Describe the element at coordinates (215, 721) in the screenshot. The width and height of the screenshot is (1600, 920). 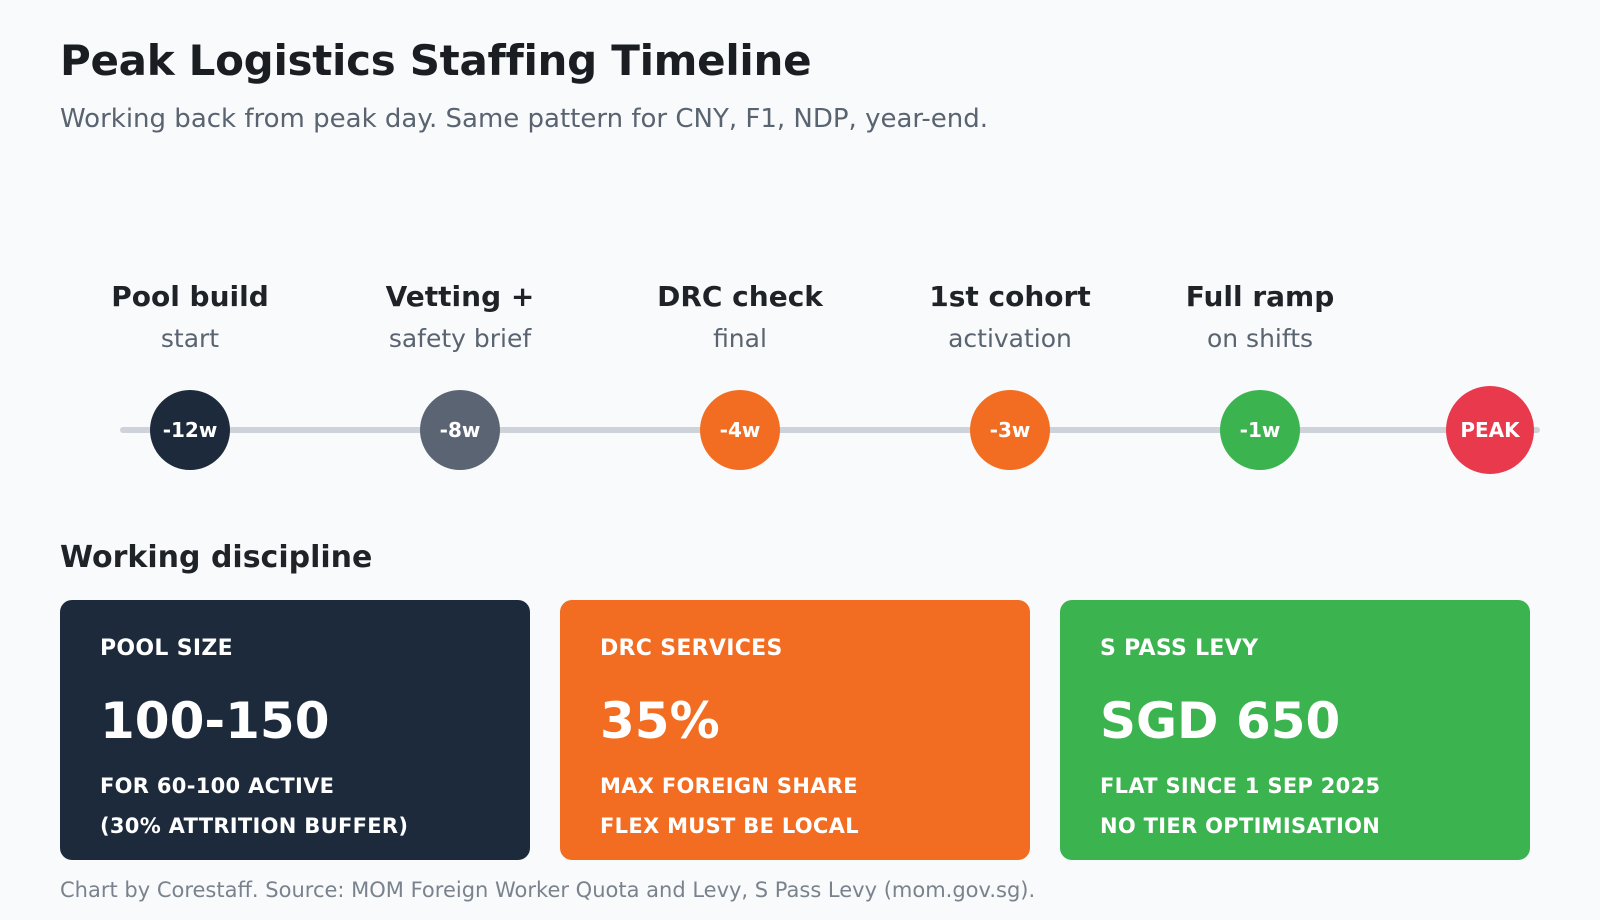
I see `card-value: 100-150` at that location.